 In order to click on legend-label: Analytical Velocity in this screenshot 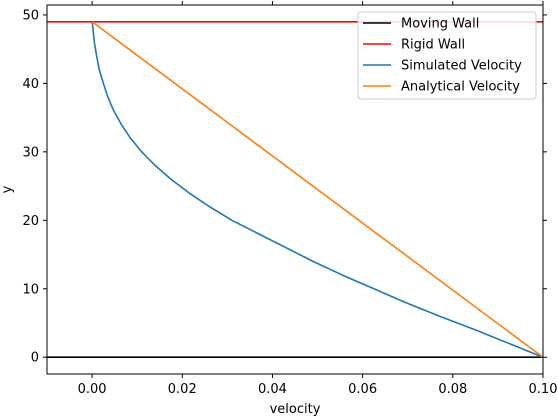, I will do `click(460, 87)`.